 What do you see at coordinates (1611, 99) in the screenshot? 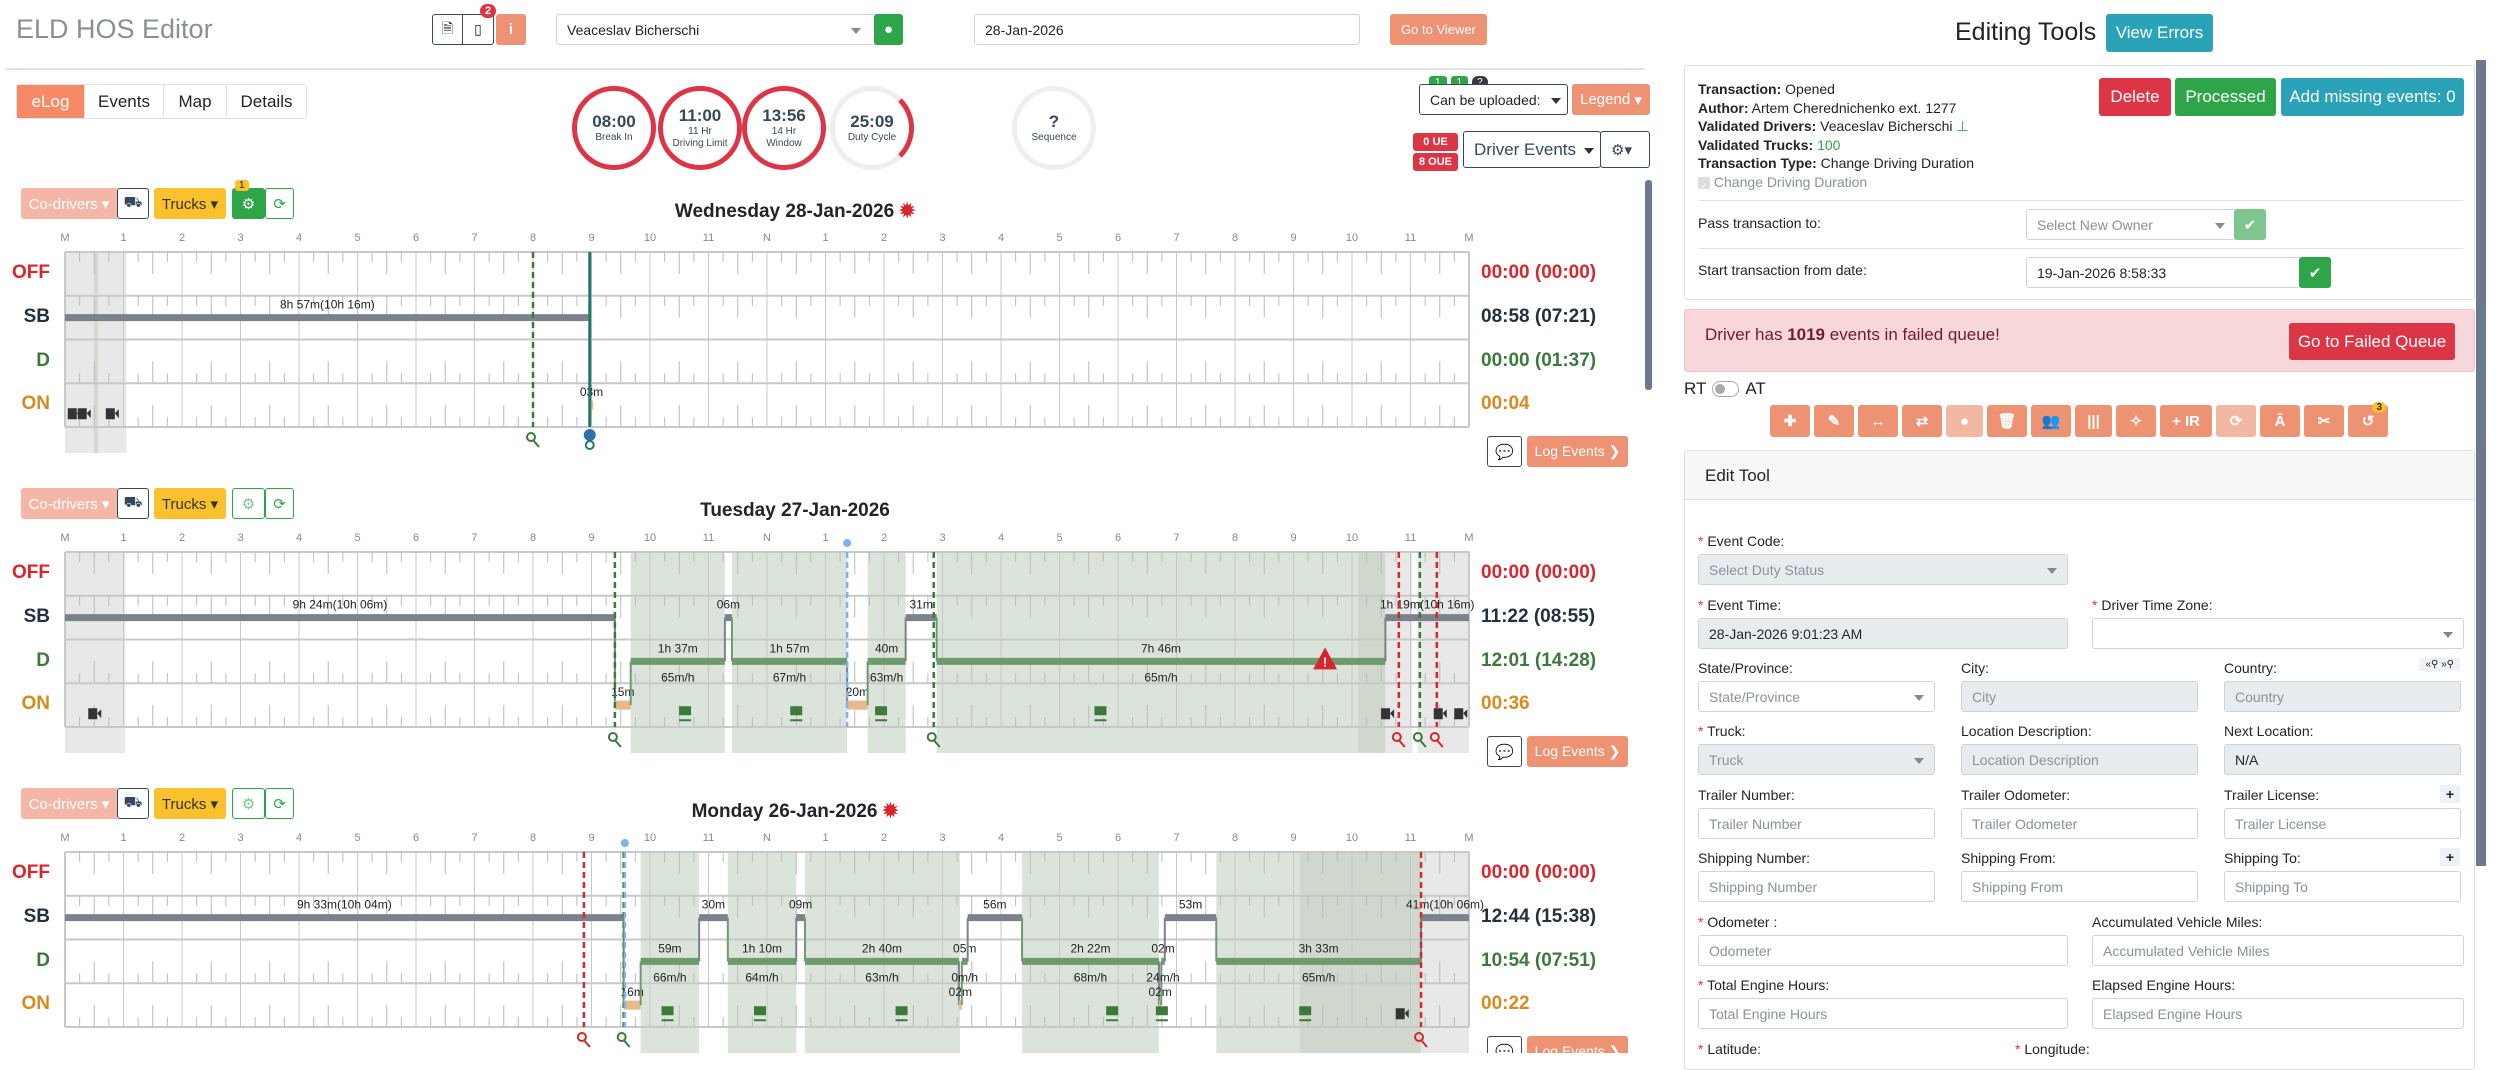
I see `legend-button: Legend ▾` at bounding box center [1611, 99].